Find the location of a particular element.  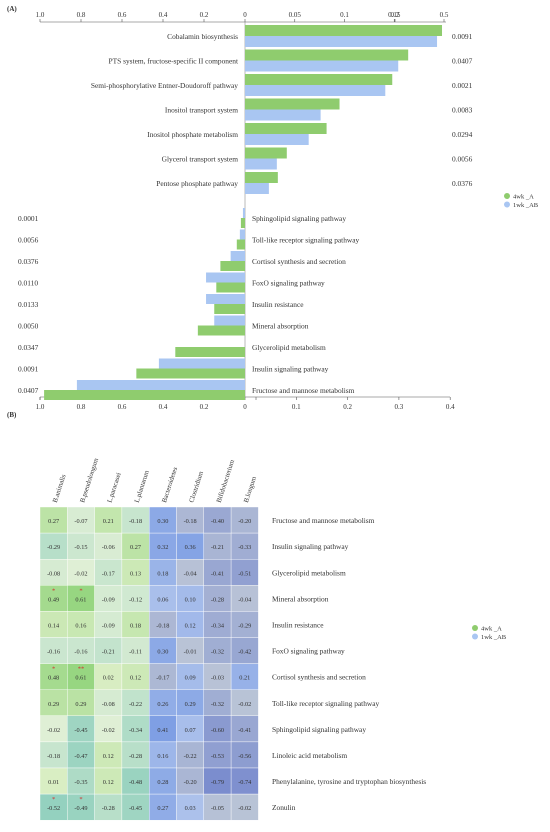

bottom-axis-tick-label: 1.0 is located at coordinates (40, 407).